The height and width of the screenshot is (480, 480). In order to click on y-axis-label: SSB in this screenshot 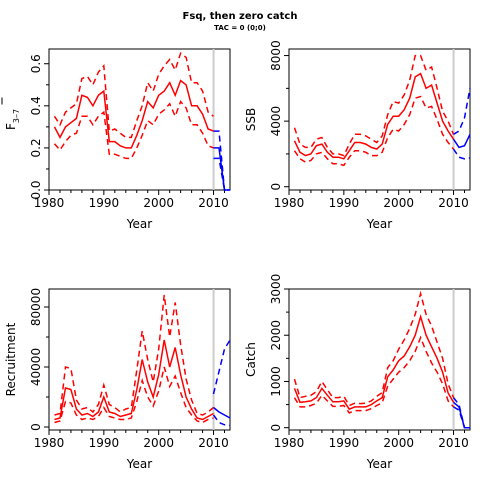, I will do `click(251, 119)`.